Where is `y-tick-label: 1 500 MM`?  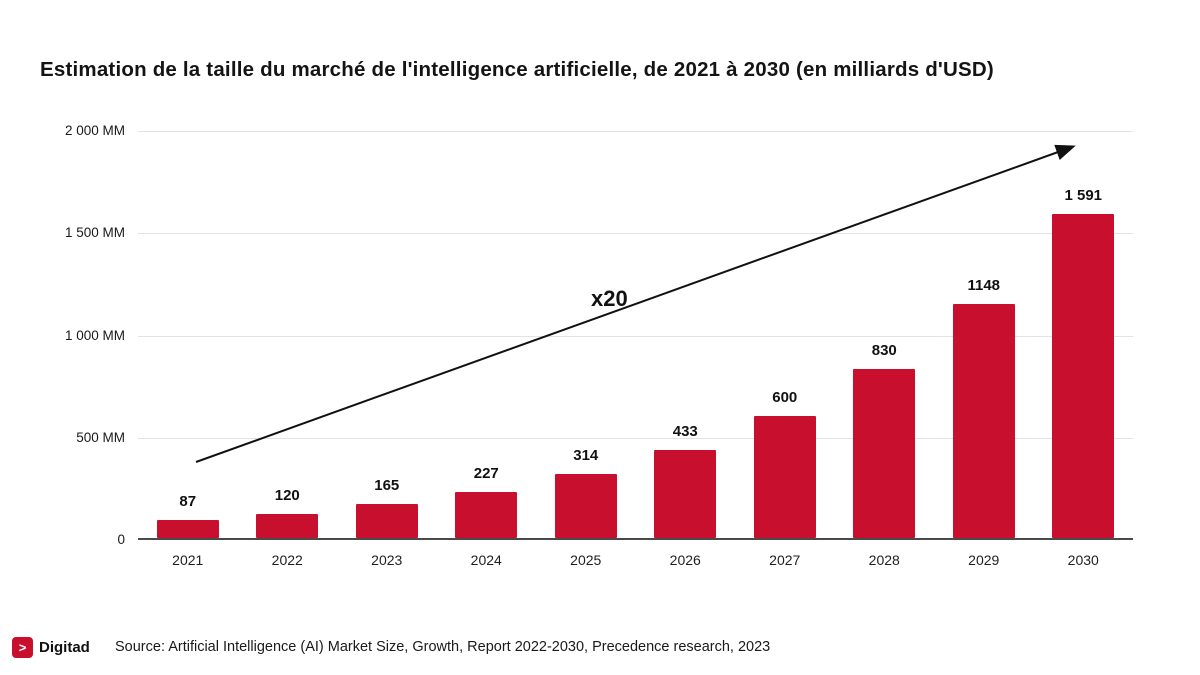
y-tick-label: 1 500 MM is located at coordinates (94, 233).